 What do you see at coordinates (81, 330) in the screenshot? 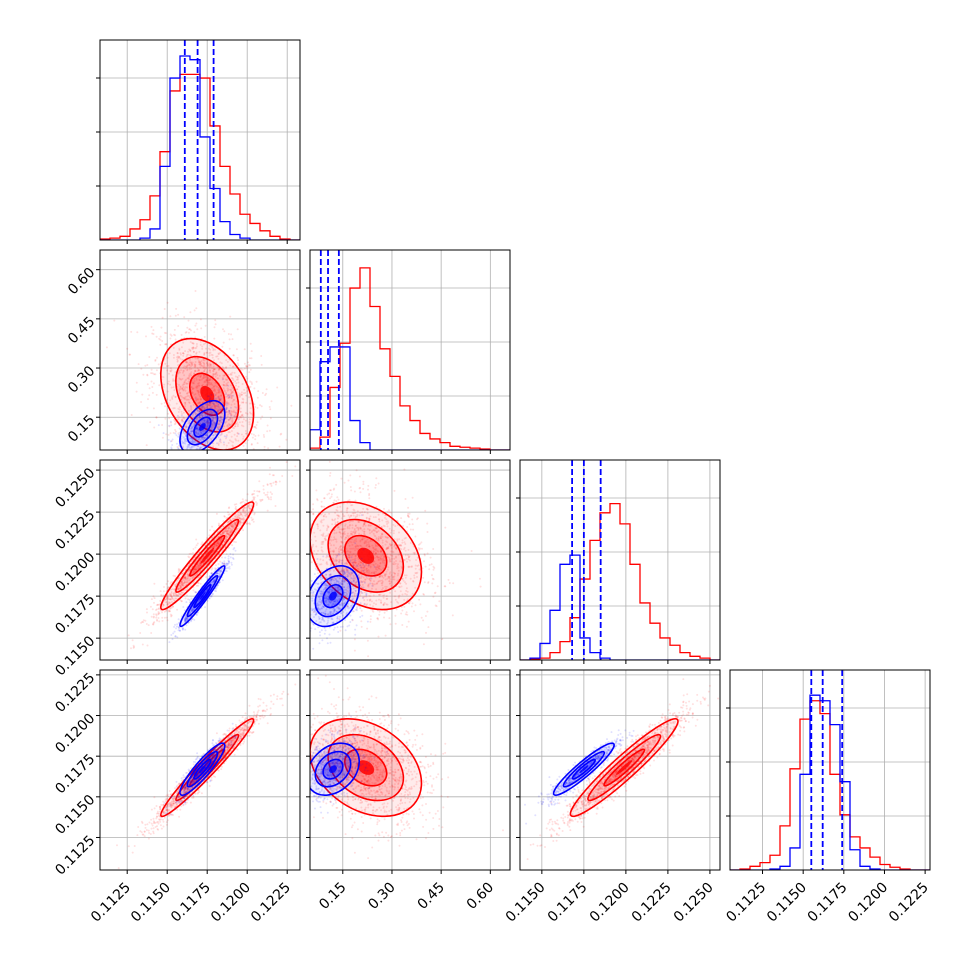
I see `y-tick-label-1-2: 0.45` at bounding box center [81, 330].